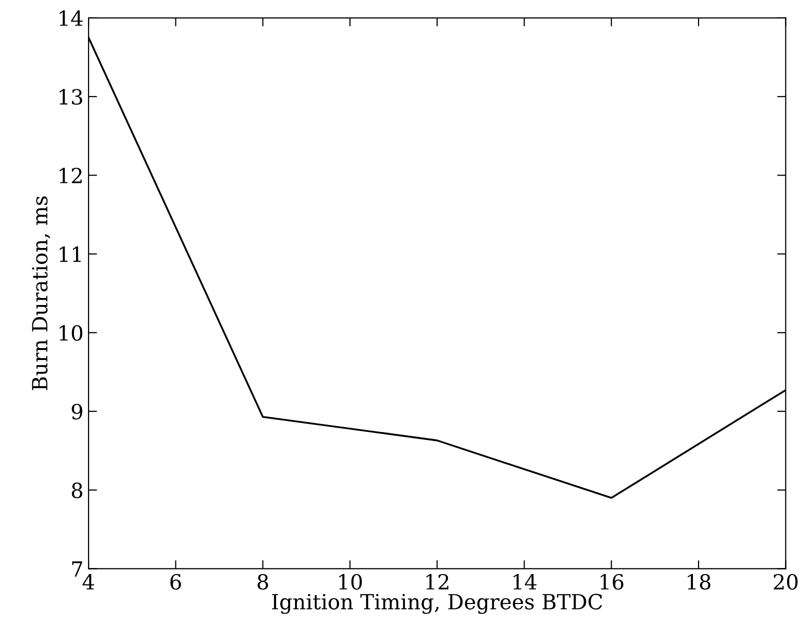 Image resolution: width=805 pixels, height=639 pixels. I want to click on x-tick-label: 20, so click(786, 582).